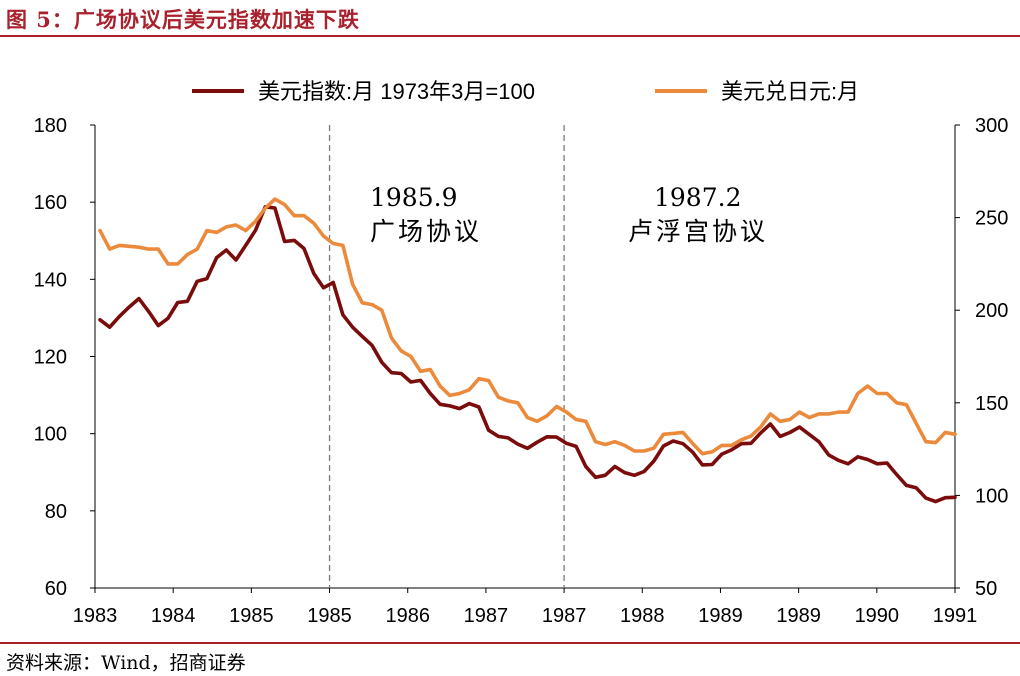 The width and height of the screenshot is (1020, 676). I want to click on annotation-1987-2-date: 1987.2, so click(697, 197).